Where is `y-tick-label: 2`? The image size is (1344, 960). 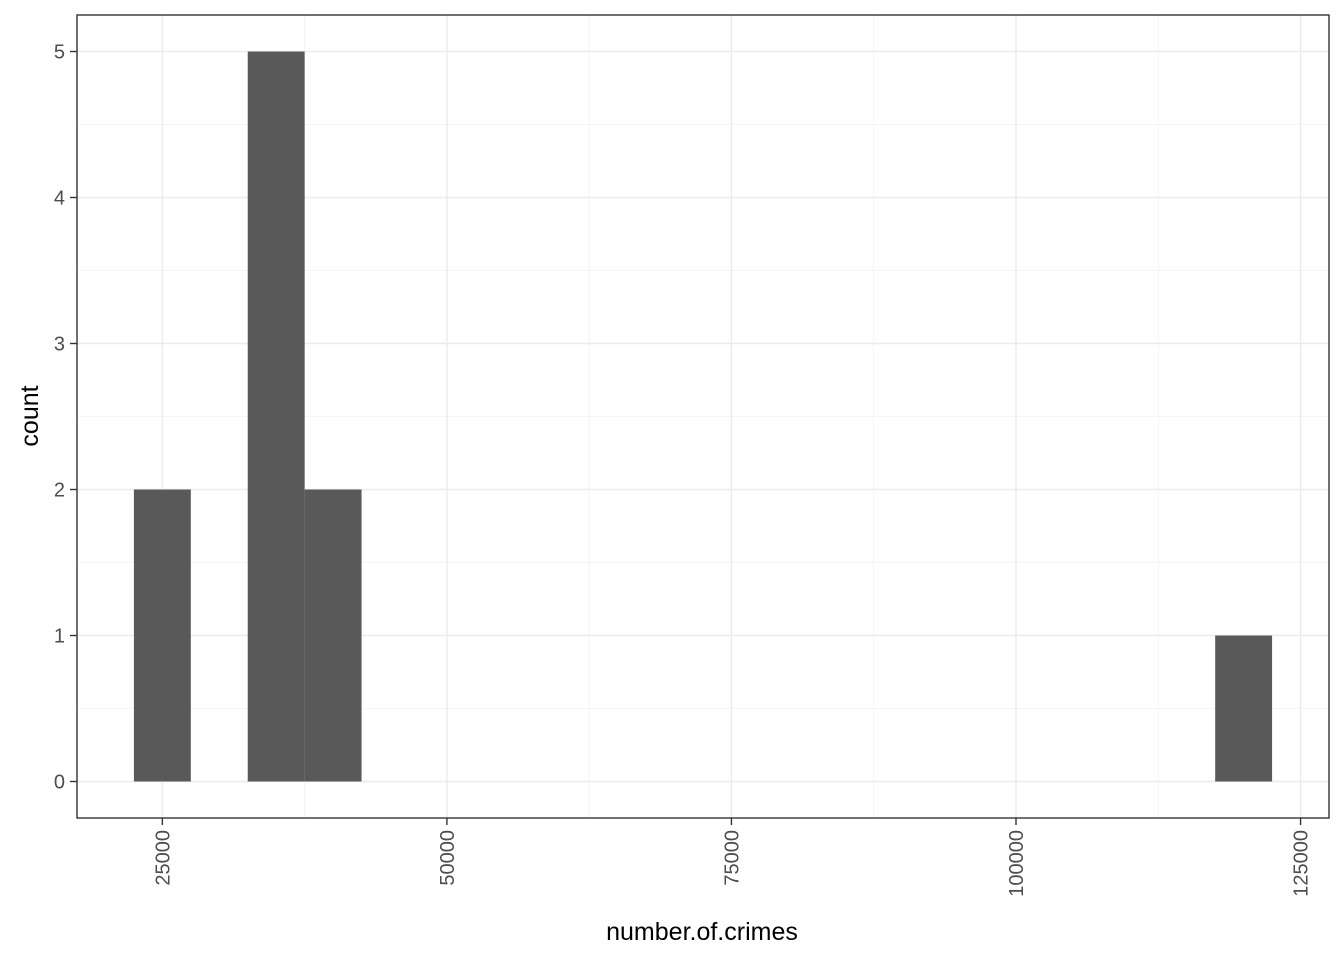
y-tick-label: 2 is located at coordinates (59, 491).